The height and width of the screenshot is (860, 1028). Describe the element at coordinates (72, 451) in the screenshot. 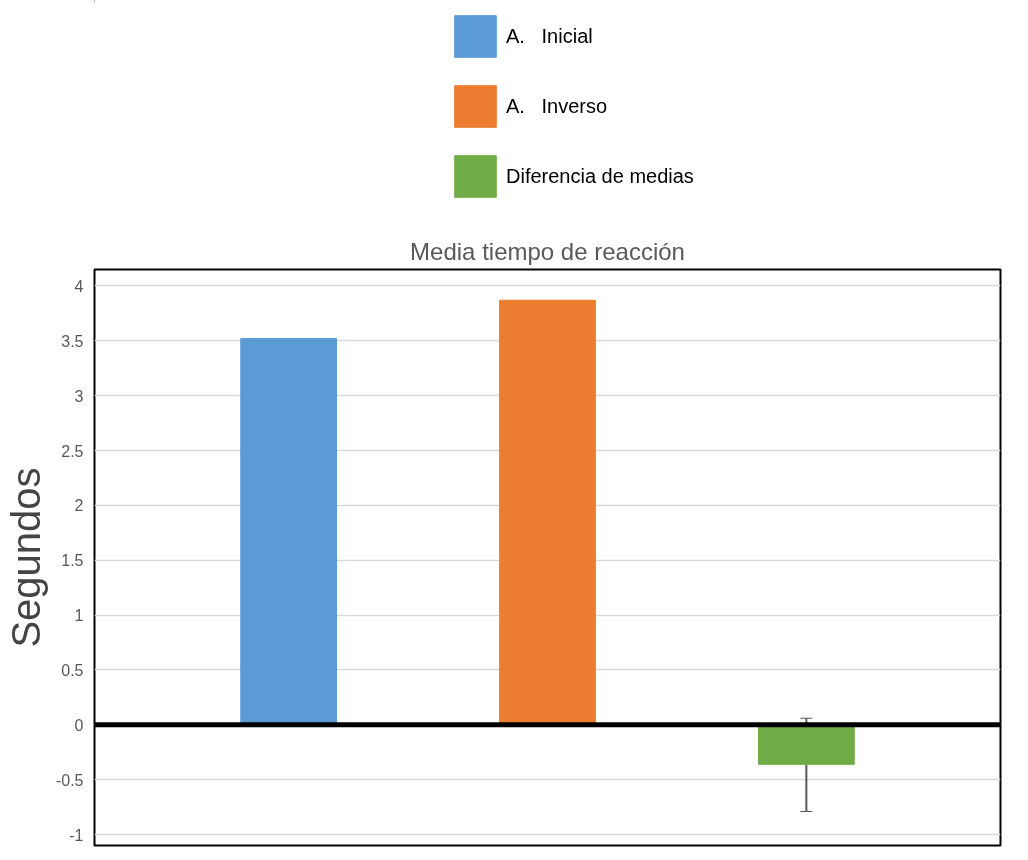

I see `y-tick-label: 2.5` at that location.